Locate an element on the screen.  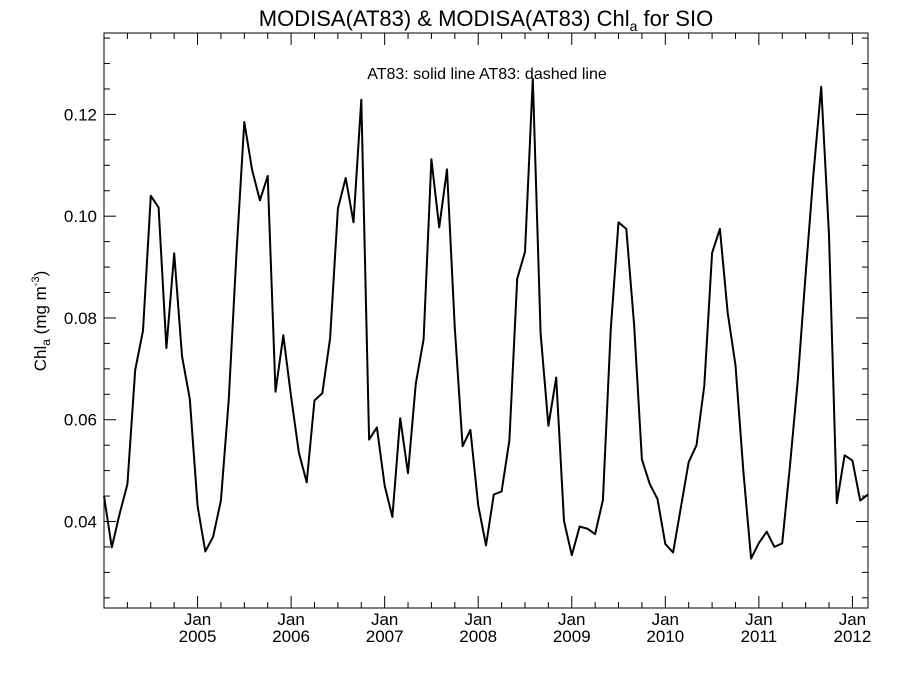
y-axis-label-end: ) is located at coordinates (40, 274).